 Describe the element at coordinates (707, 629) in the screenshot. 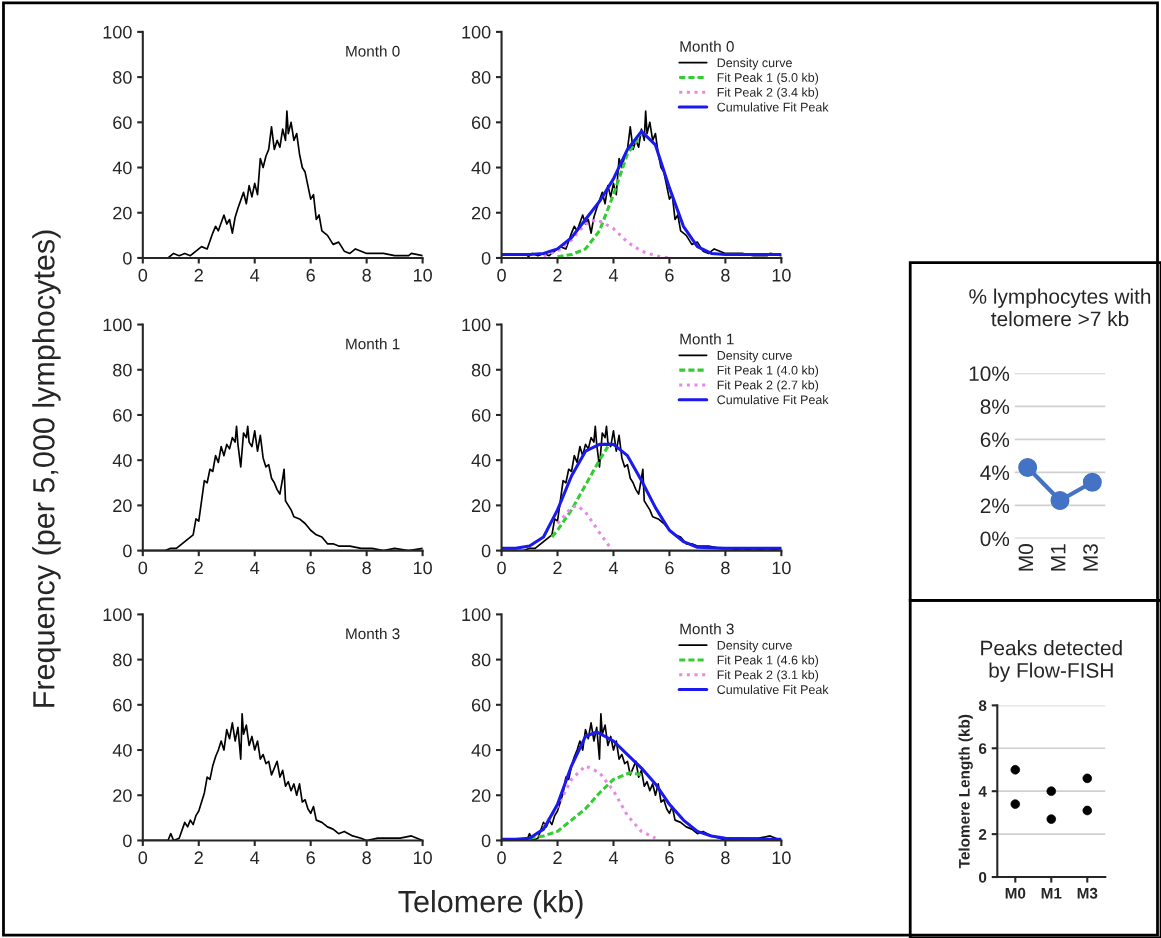

I see `legend-title: Month 3` at that location.